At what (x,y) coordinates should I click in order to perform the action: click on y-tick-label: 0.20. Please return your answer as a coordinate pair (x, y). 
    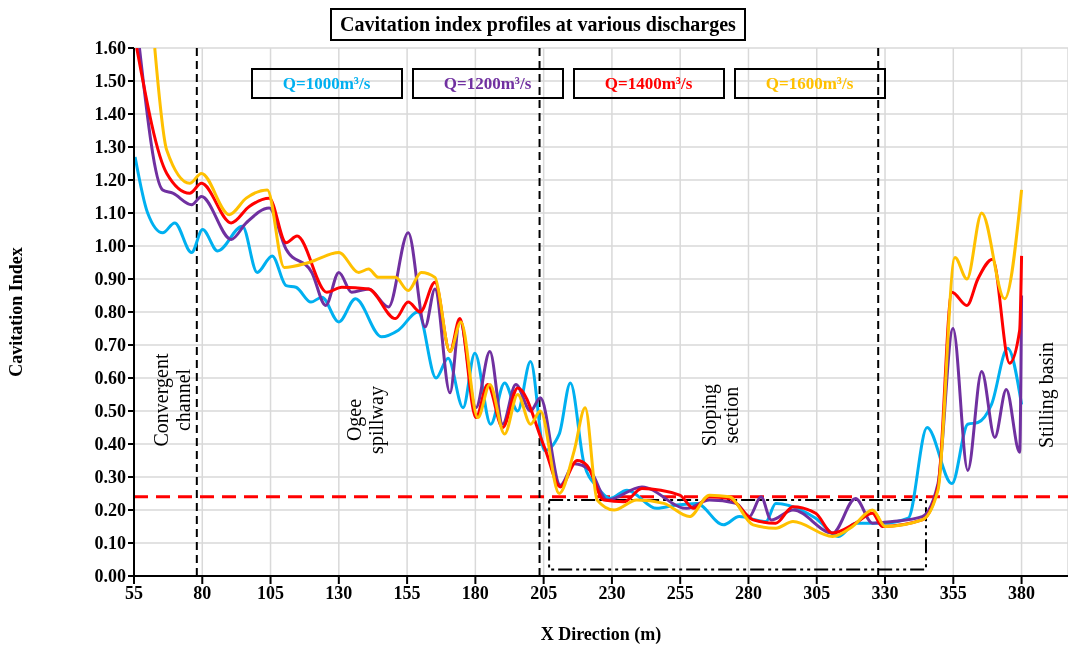
    Looking at the image, I should click on (110, 510).